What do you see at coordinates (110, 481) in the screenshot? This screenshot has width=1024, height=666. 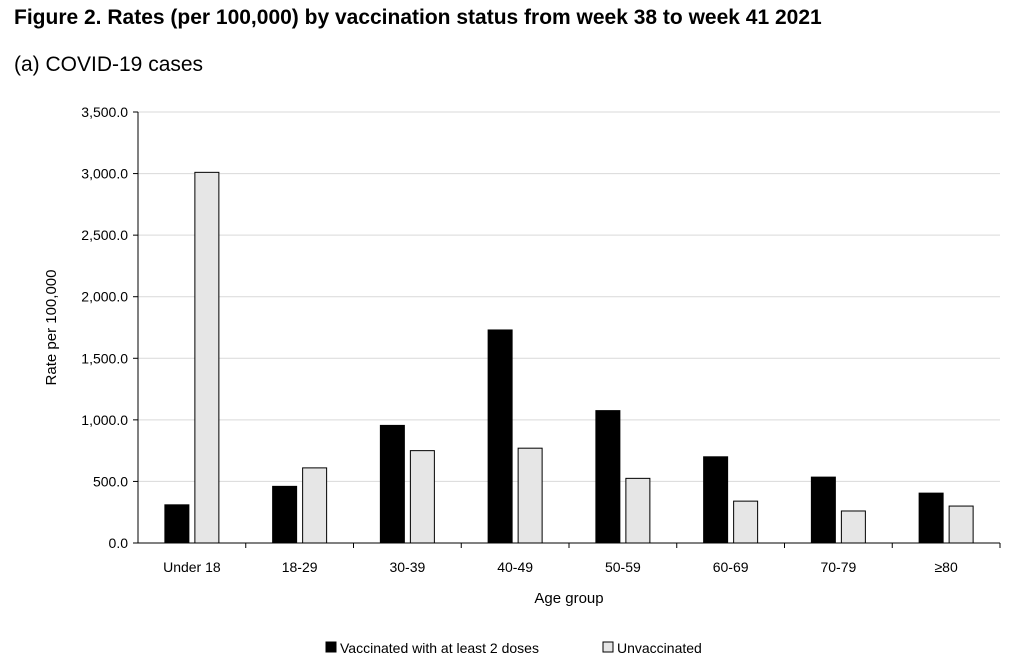 I see `y-tick-label: 500.0` at bounding box center [110, 481].